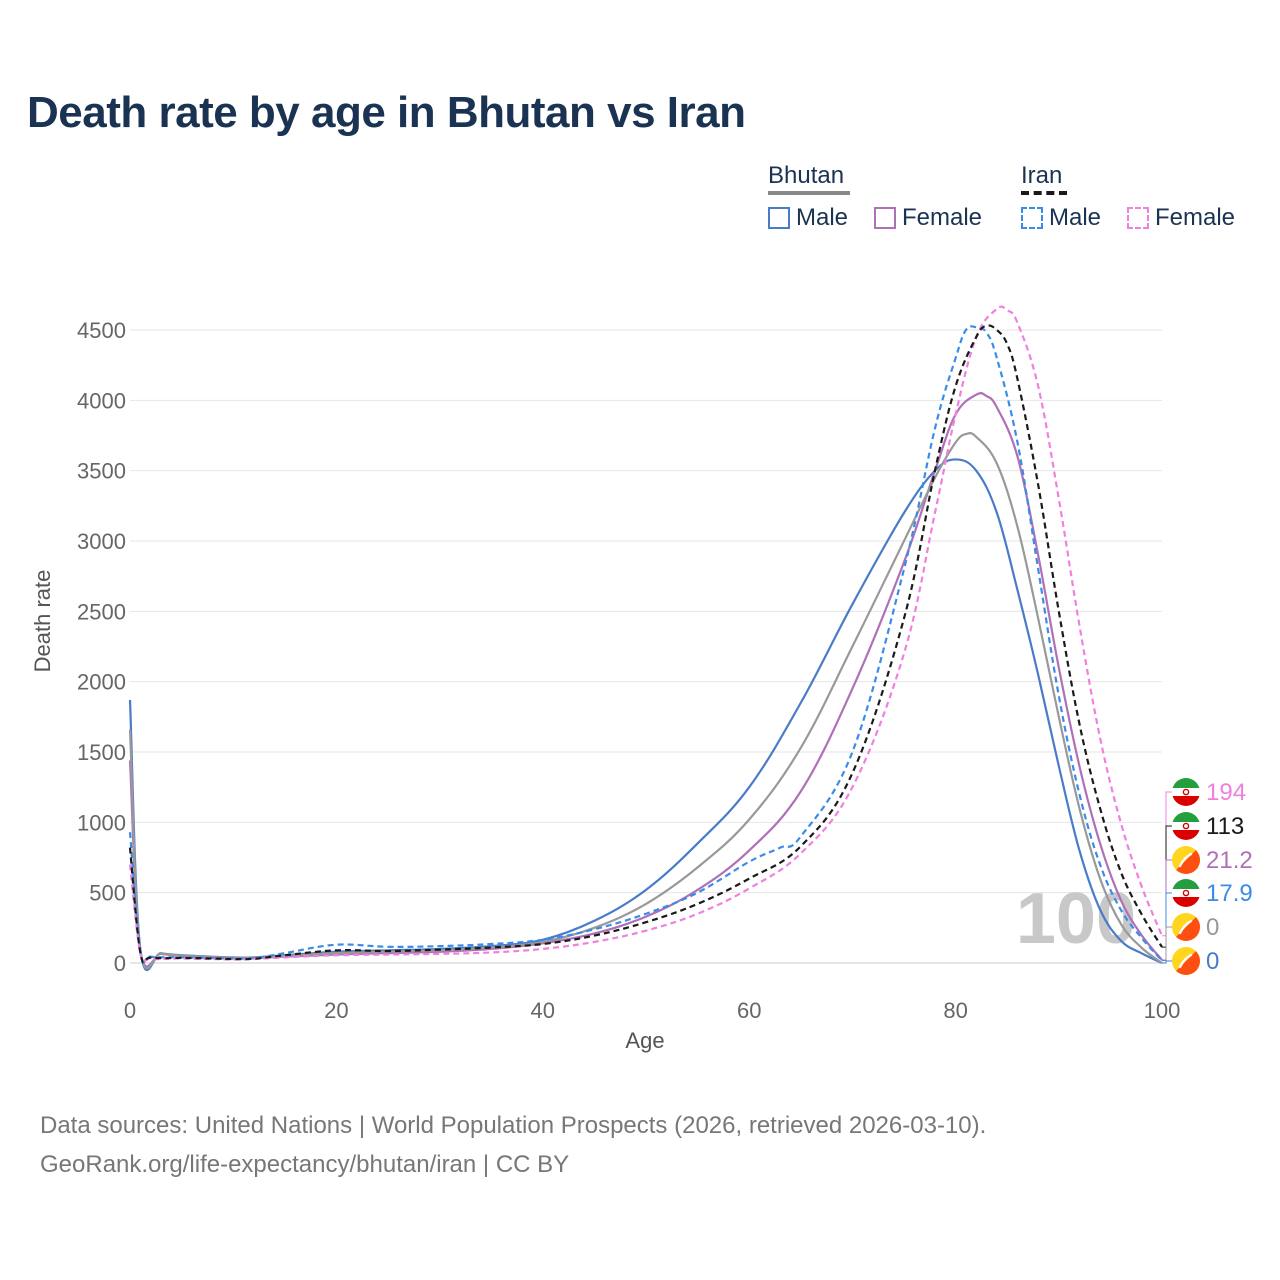 This screenshot has width=1280, height=1280. I want to click on x-tick-label: 100, so click(1162, 1010).